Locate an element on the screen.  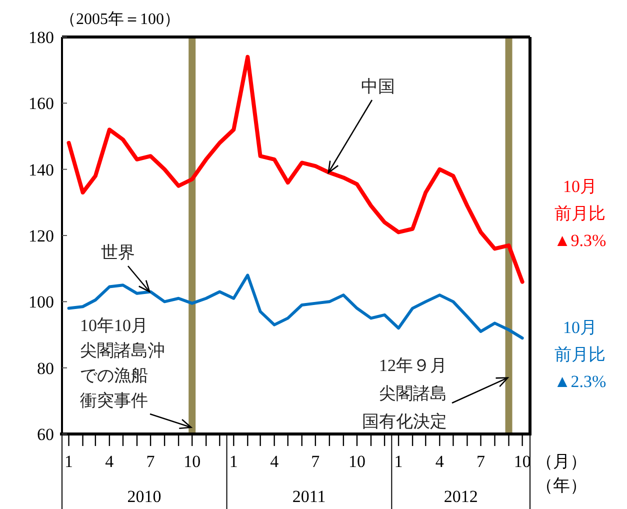
text: 2010 is located at coordinates (144, 496).